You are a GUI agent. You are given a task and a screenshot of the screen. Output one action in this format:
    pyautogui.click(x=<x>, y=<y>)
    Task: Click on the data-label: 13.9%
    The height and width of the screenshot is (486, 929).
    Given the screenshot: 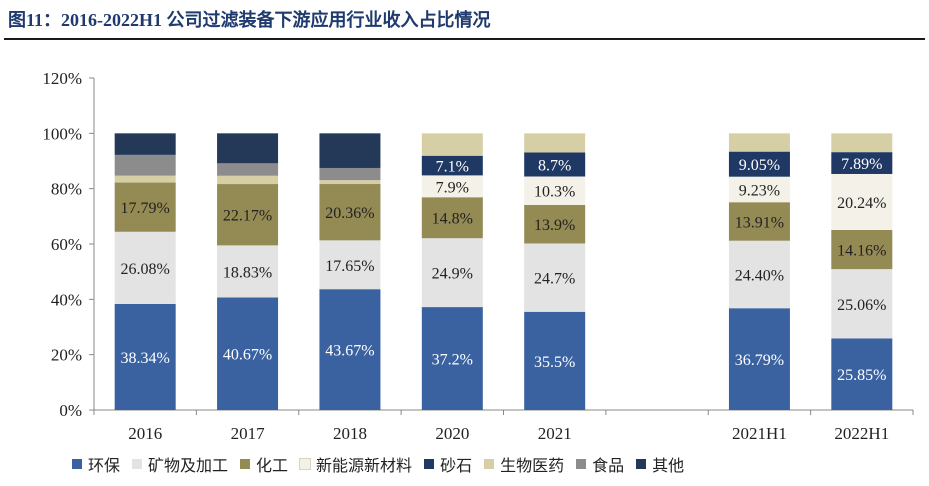 What is the action you would take?
    pyautogui.click(x=554, y=225)
    